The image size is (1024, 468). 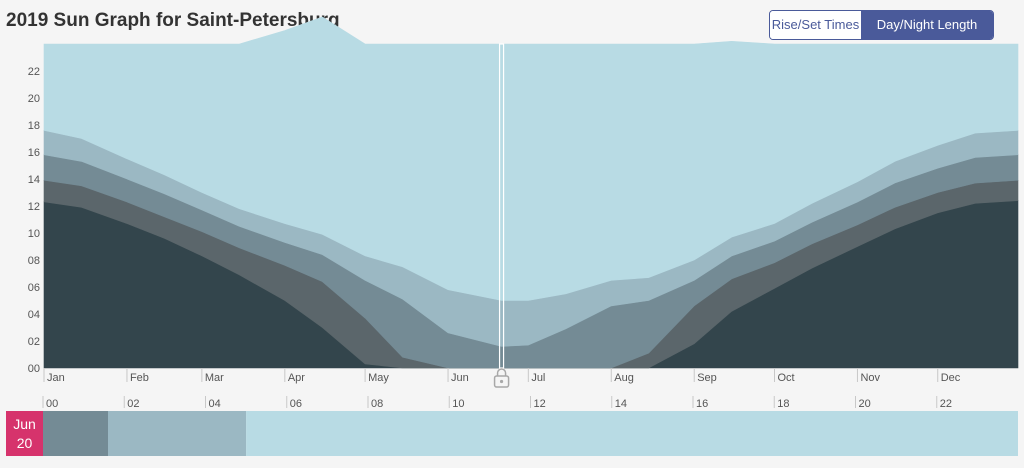 What do you see at coordinates (215, 404) in the screenshot?
I see `timeline-tick-label: 04` at bounding box center [215, 404].